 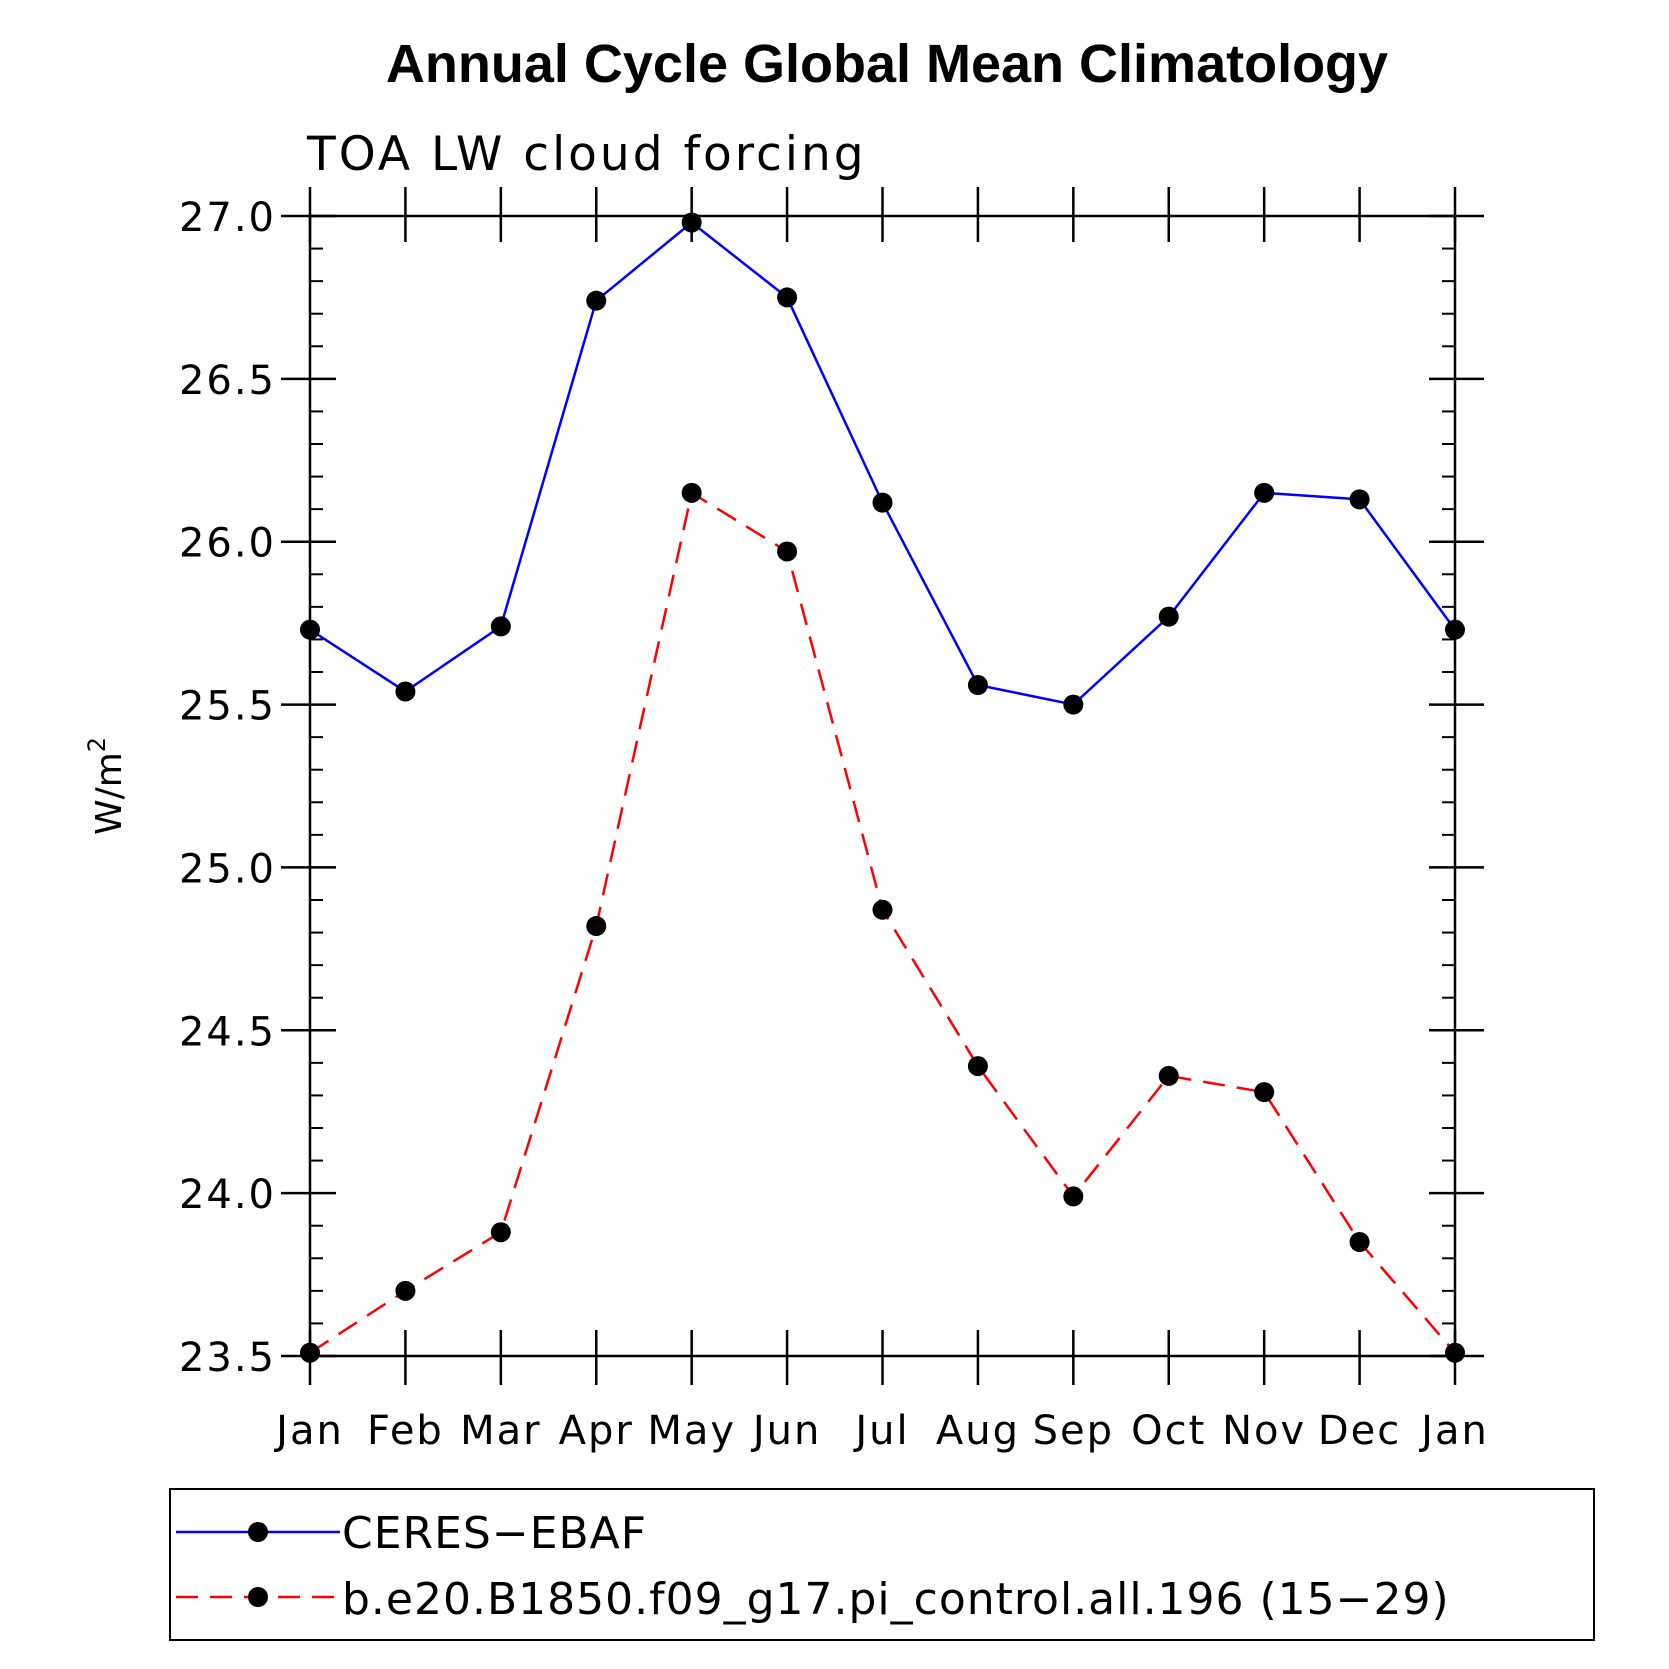 I want to click on x-tick-label: Aug, so click(x=978, y=1431).